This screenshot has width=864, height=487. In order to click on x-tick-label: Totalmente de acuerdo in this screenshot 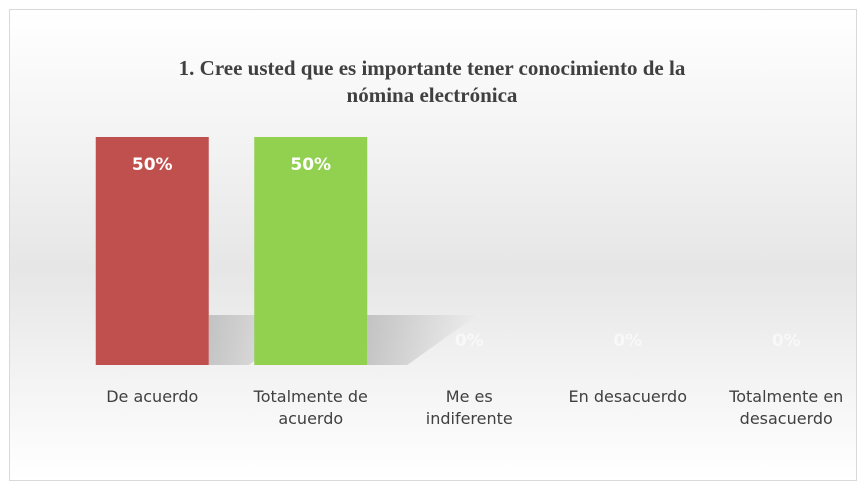, I will do `click(310, 407)`.